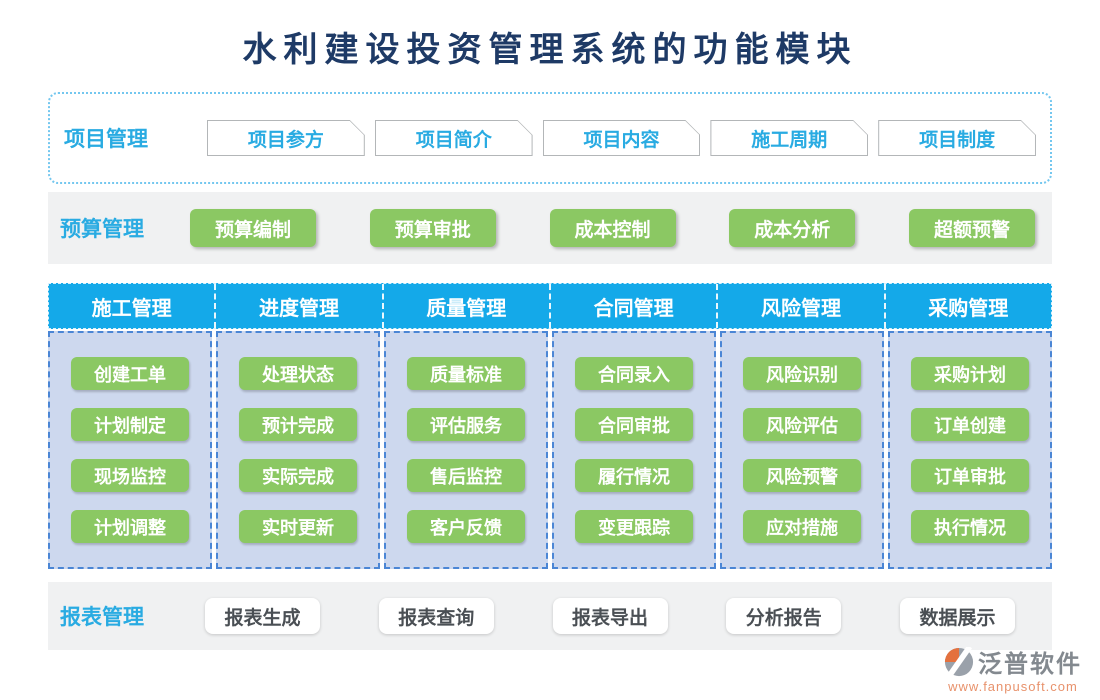  I want to click on project-tab: 施工周期, so click(789, 138).